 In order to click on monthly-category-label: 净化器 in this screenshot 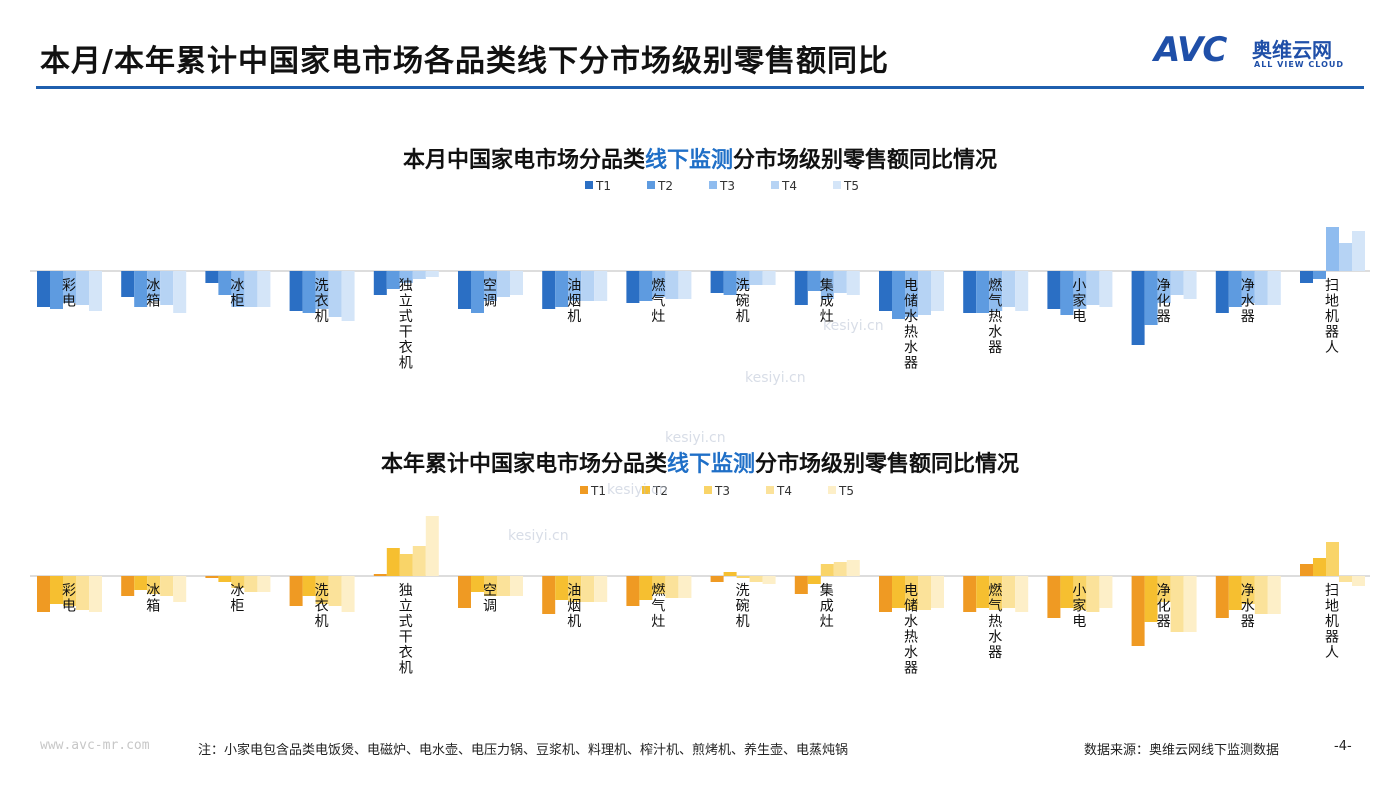, I will do `click(1164, 301)`.